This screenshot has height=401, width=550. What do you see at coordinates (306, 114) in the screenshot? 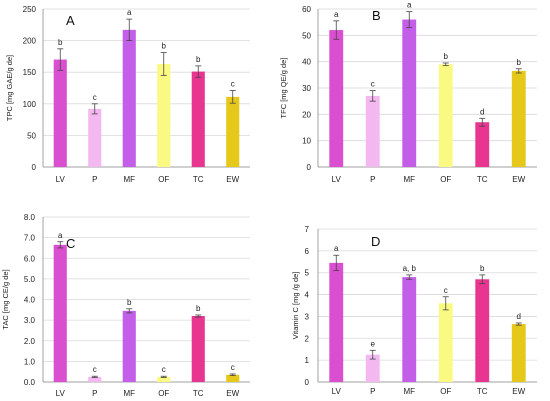
I see `y-tick-label: 20` at bounding box center [306, 114].